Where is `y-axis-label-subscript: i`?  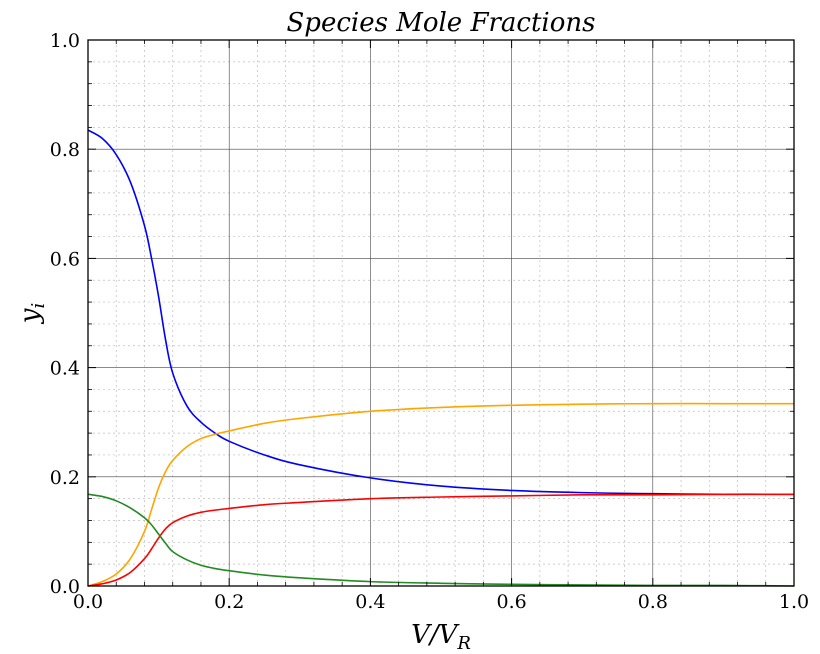 y-axis-label-subscript: i is located at coordinates (38, 306).